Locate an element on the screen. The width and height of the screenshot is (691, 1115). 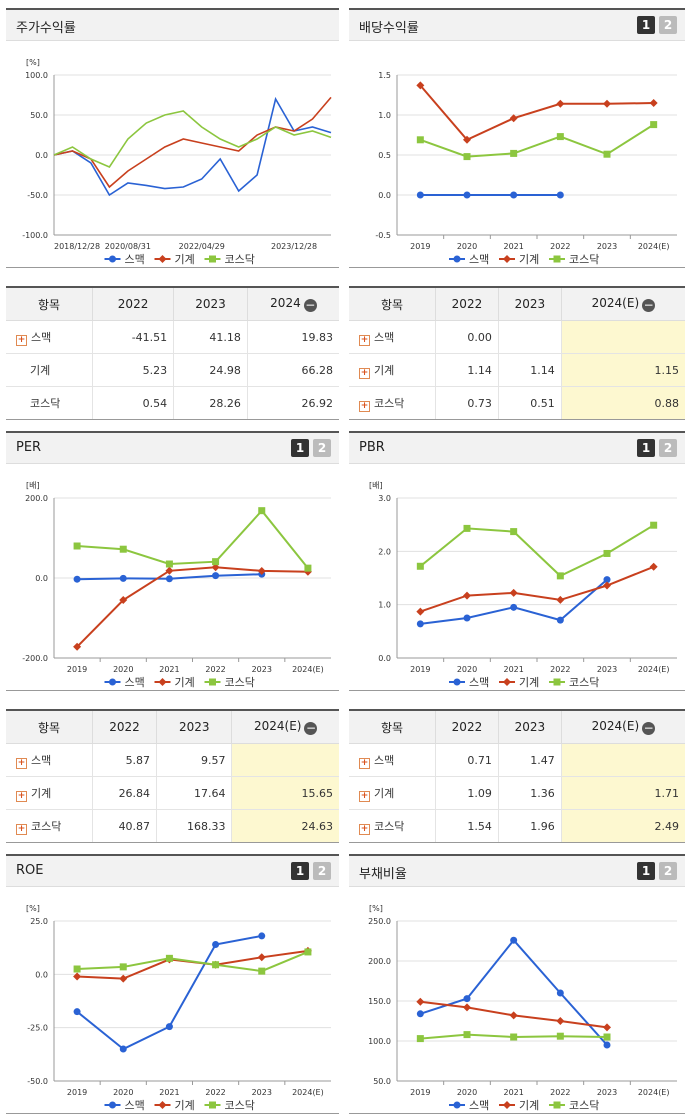
table-row: + 스맥 0.00 is located at coordinates (517, 337).